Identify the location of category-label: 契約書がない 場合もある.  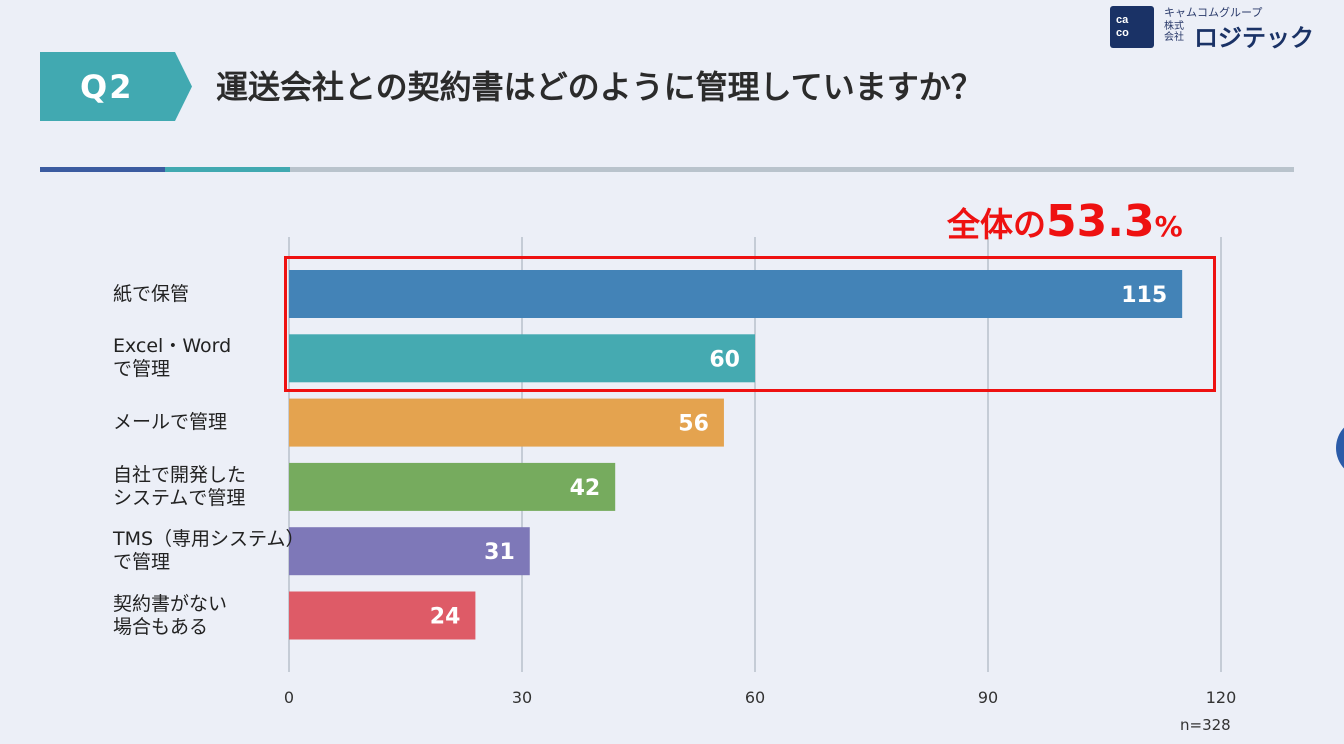
(170, 616).